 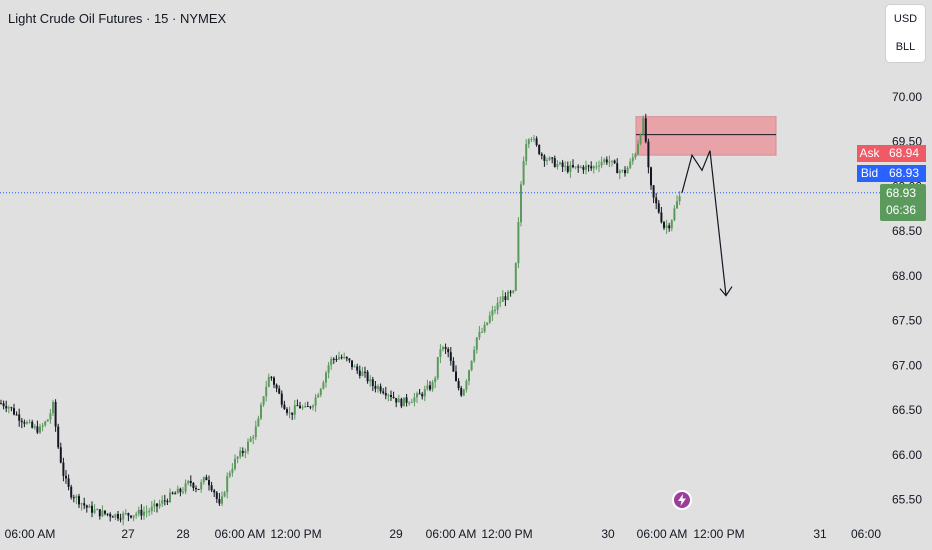 I want to click on ask-price-tag: 68.94, so click(x=904, y=153).